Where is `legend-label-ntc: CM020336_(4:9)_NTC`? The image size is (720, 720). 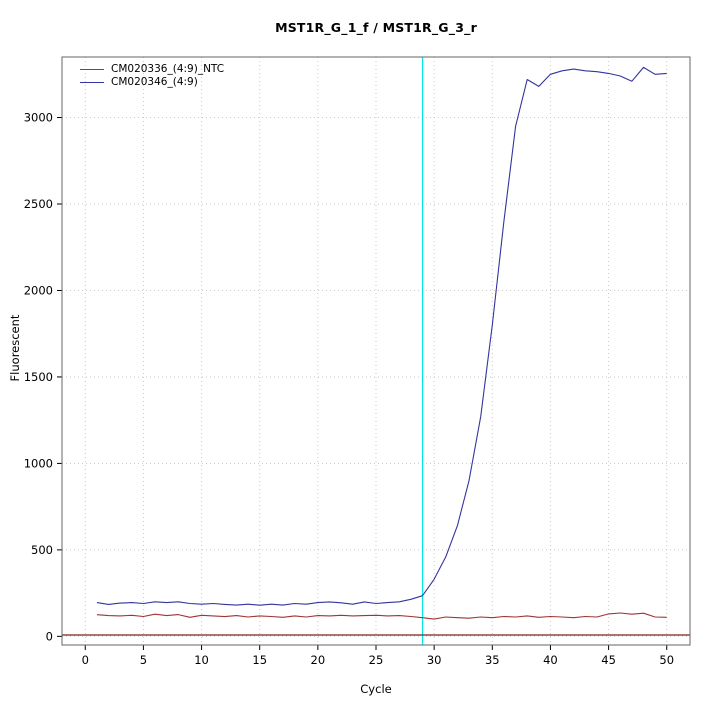 legend-label-ntc: CM020336_(4:9)_NTC is located at coordinates (168, 69).